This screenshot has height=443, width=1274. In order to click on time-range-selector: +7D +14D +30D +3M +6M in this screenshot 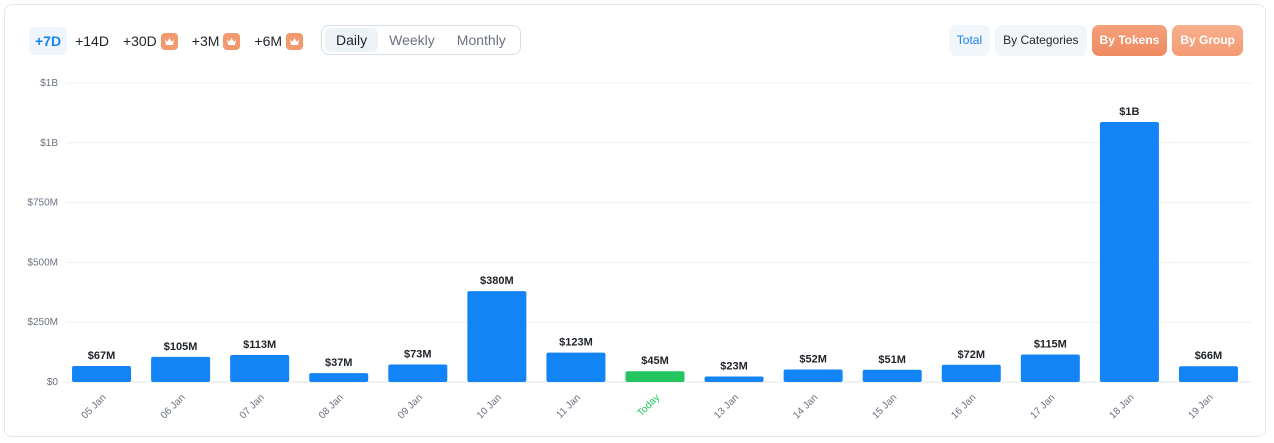, I will do `click(169, 41)`.